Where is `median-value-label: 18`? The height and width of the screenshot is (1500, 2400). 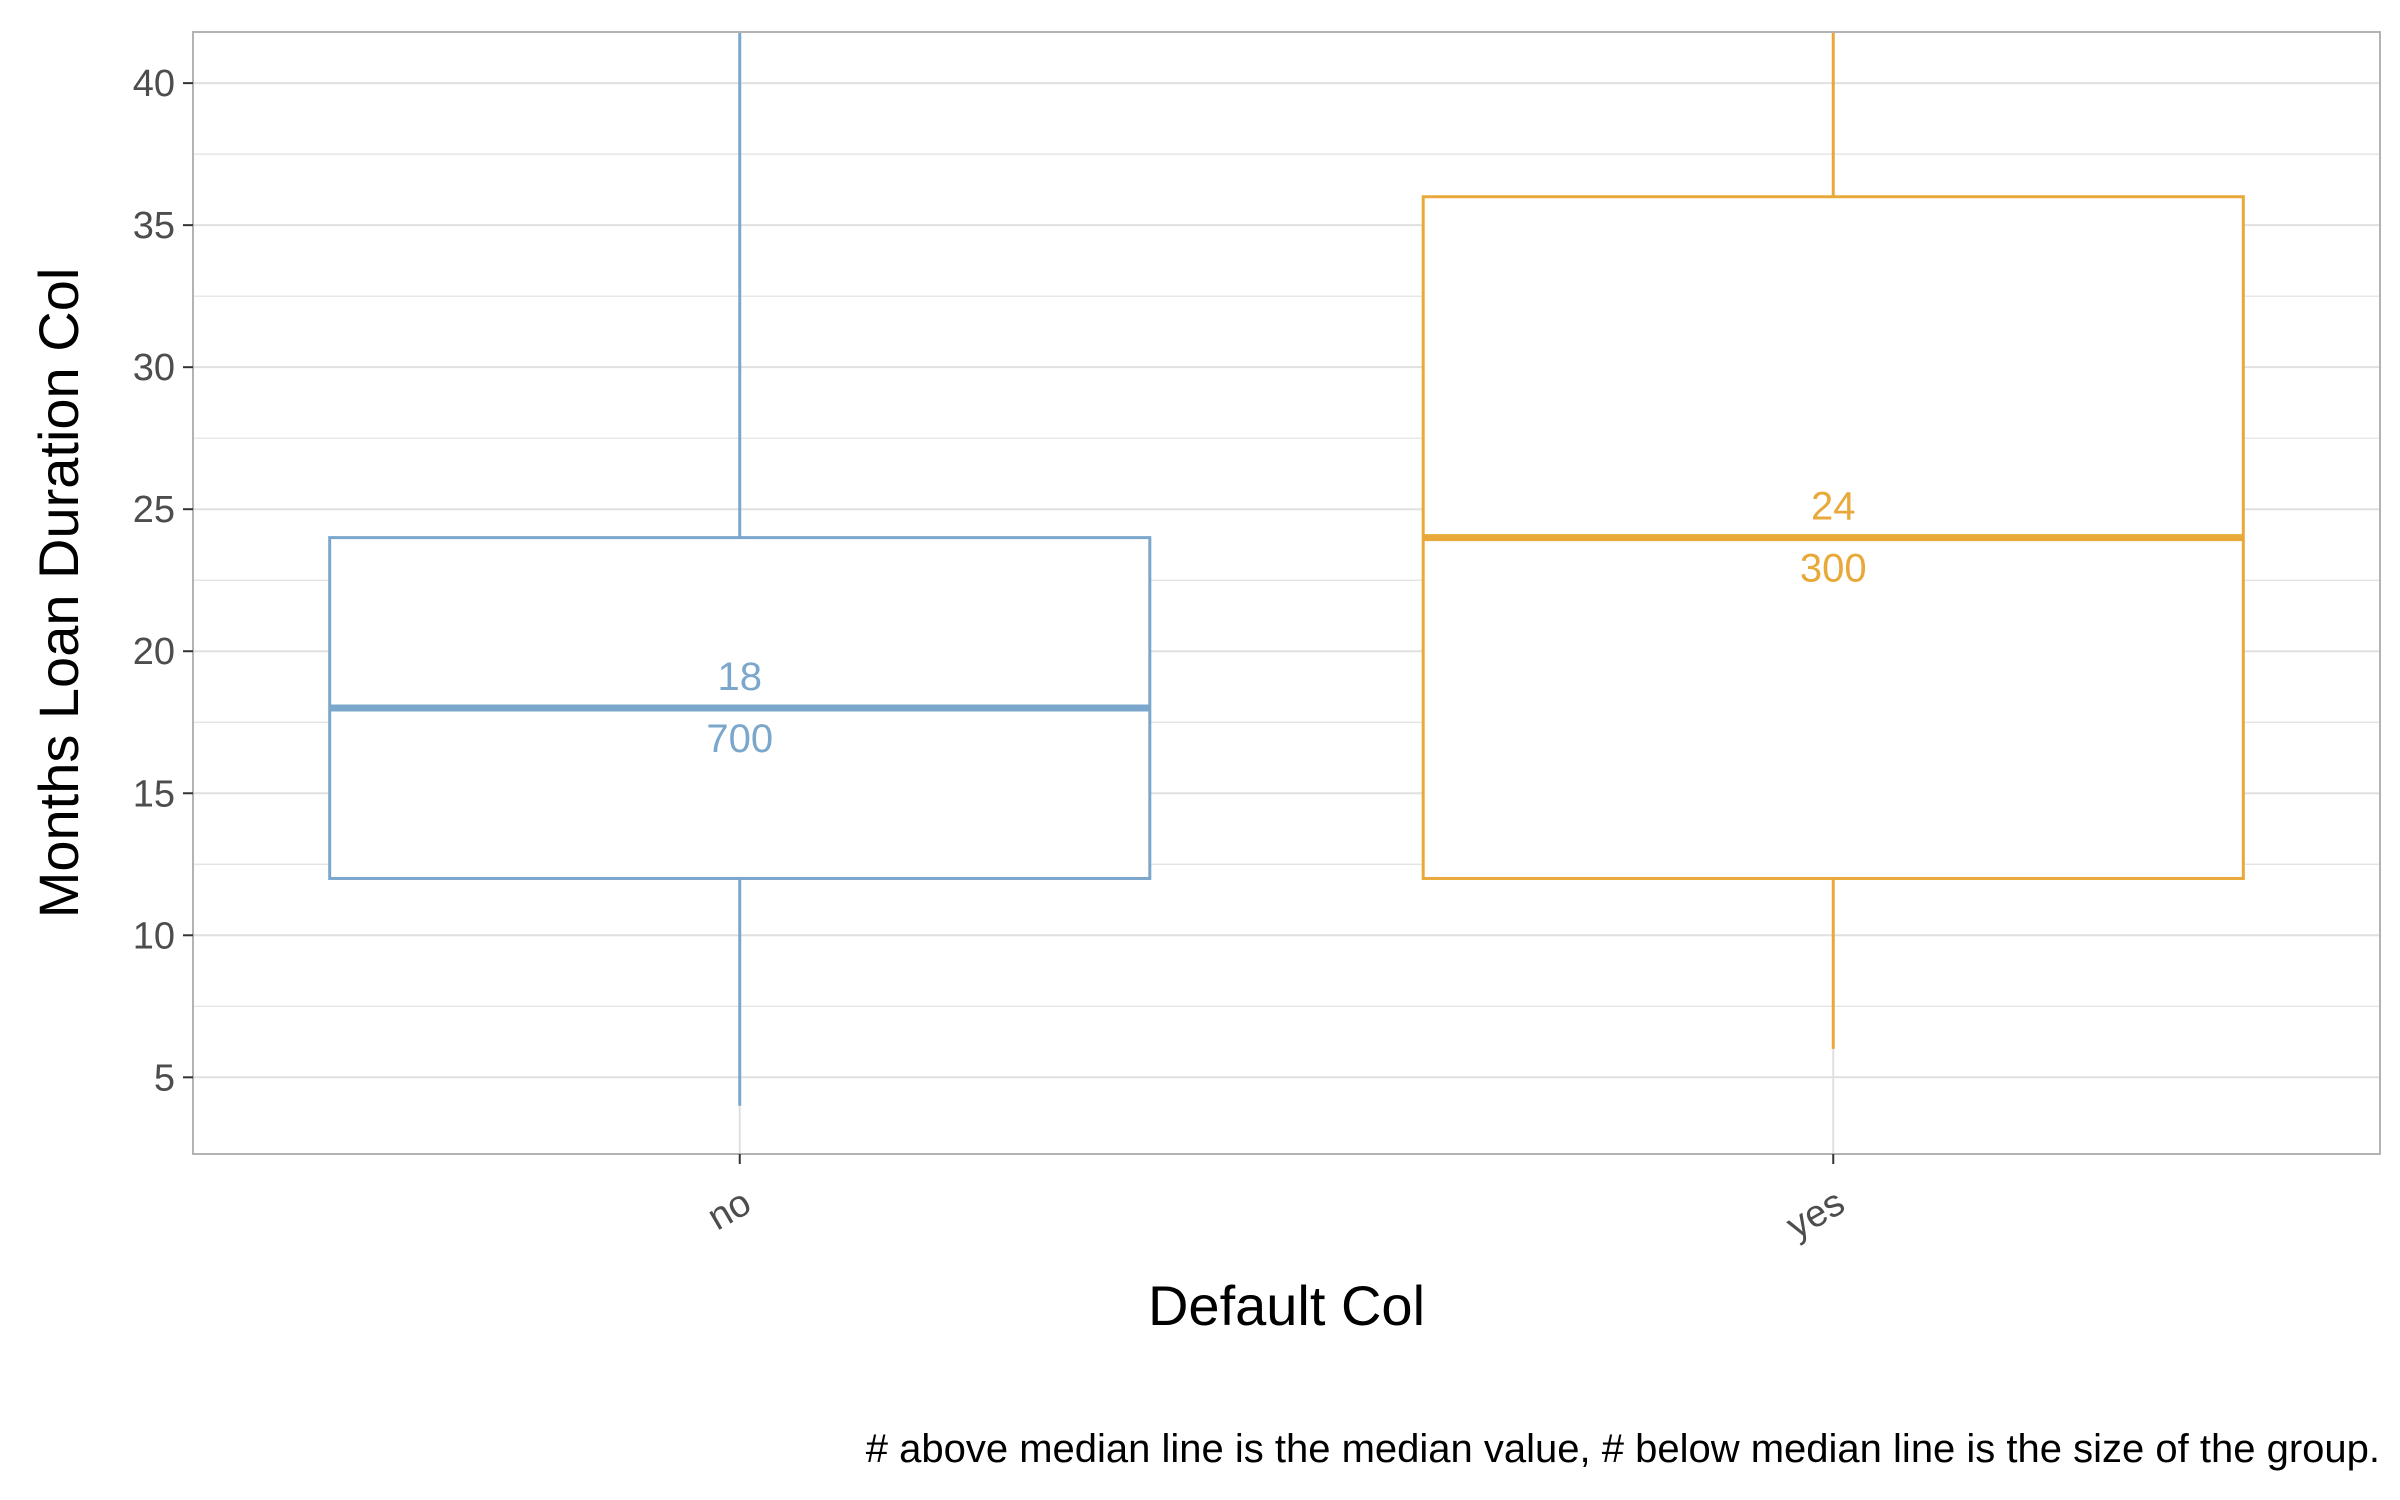
median-value-label: 18 is located at coordinates (740, 677).